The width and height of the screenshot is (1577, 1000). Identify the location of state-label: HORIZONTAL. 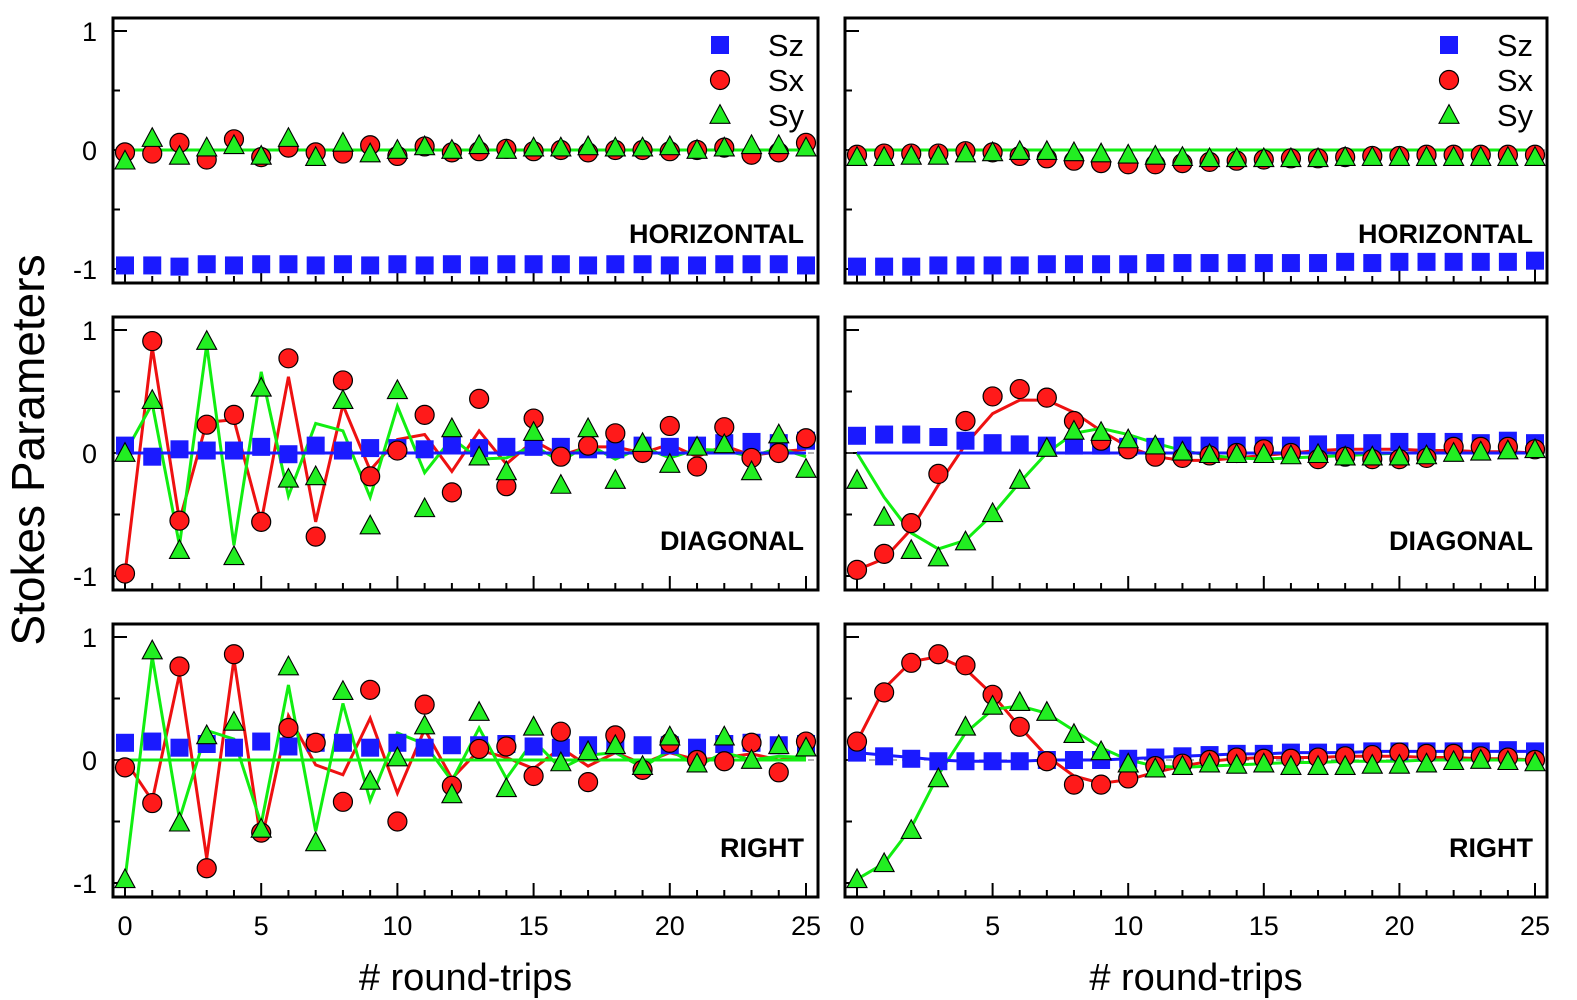
(1445, 234).